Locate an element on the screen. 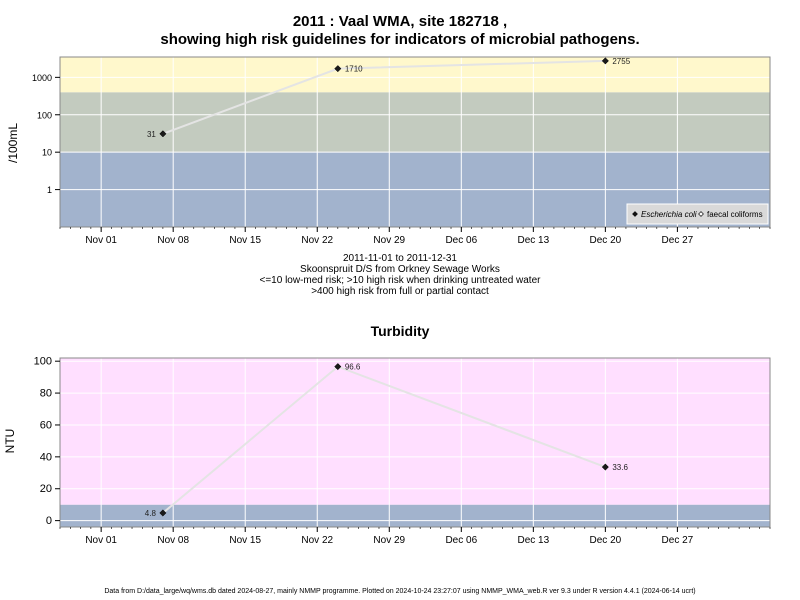 The height and width of the screenshot is (600, 800). microbial-x-tick-label-8: Dec 27 is located at coordinates (678, 240).